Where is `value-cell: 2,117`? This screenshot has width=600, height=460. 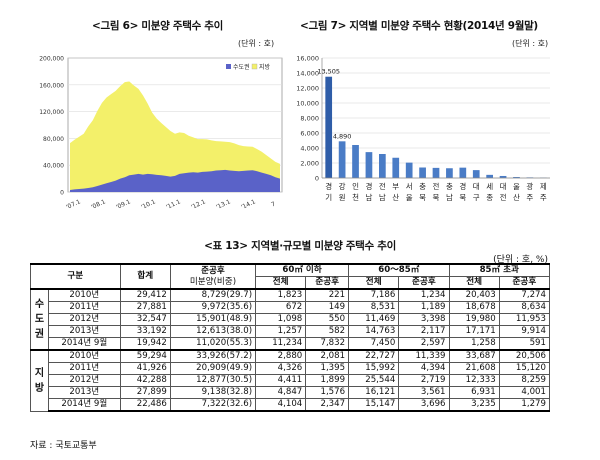 value-cell: 2,117 is located at coordinates (424, 331).